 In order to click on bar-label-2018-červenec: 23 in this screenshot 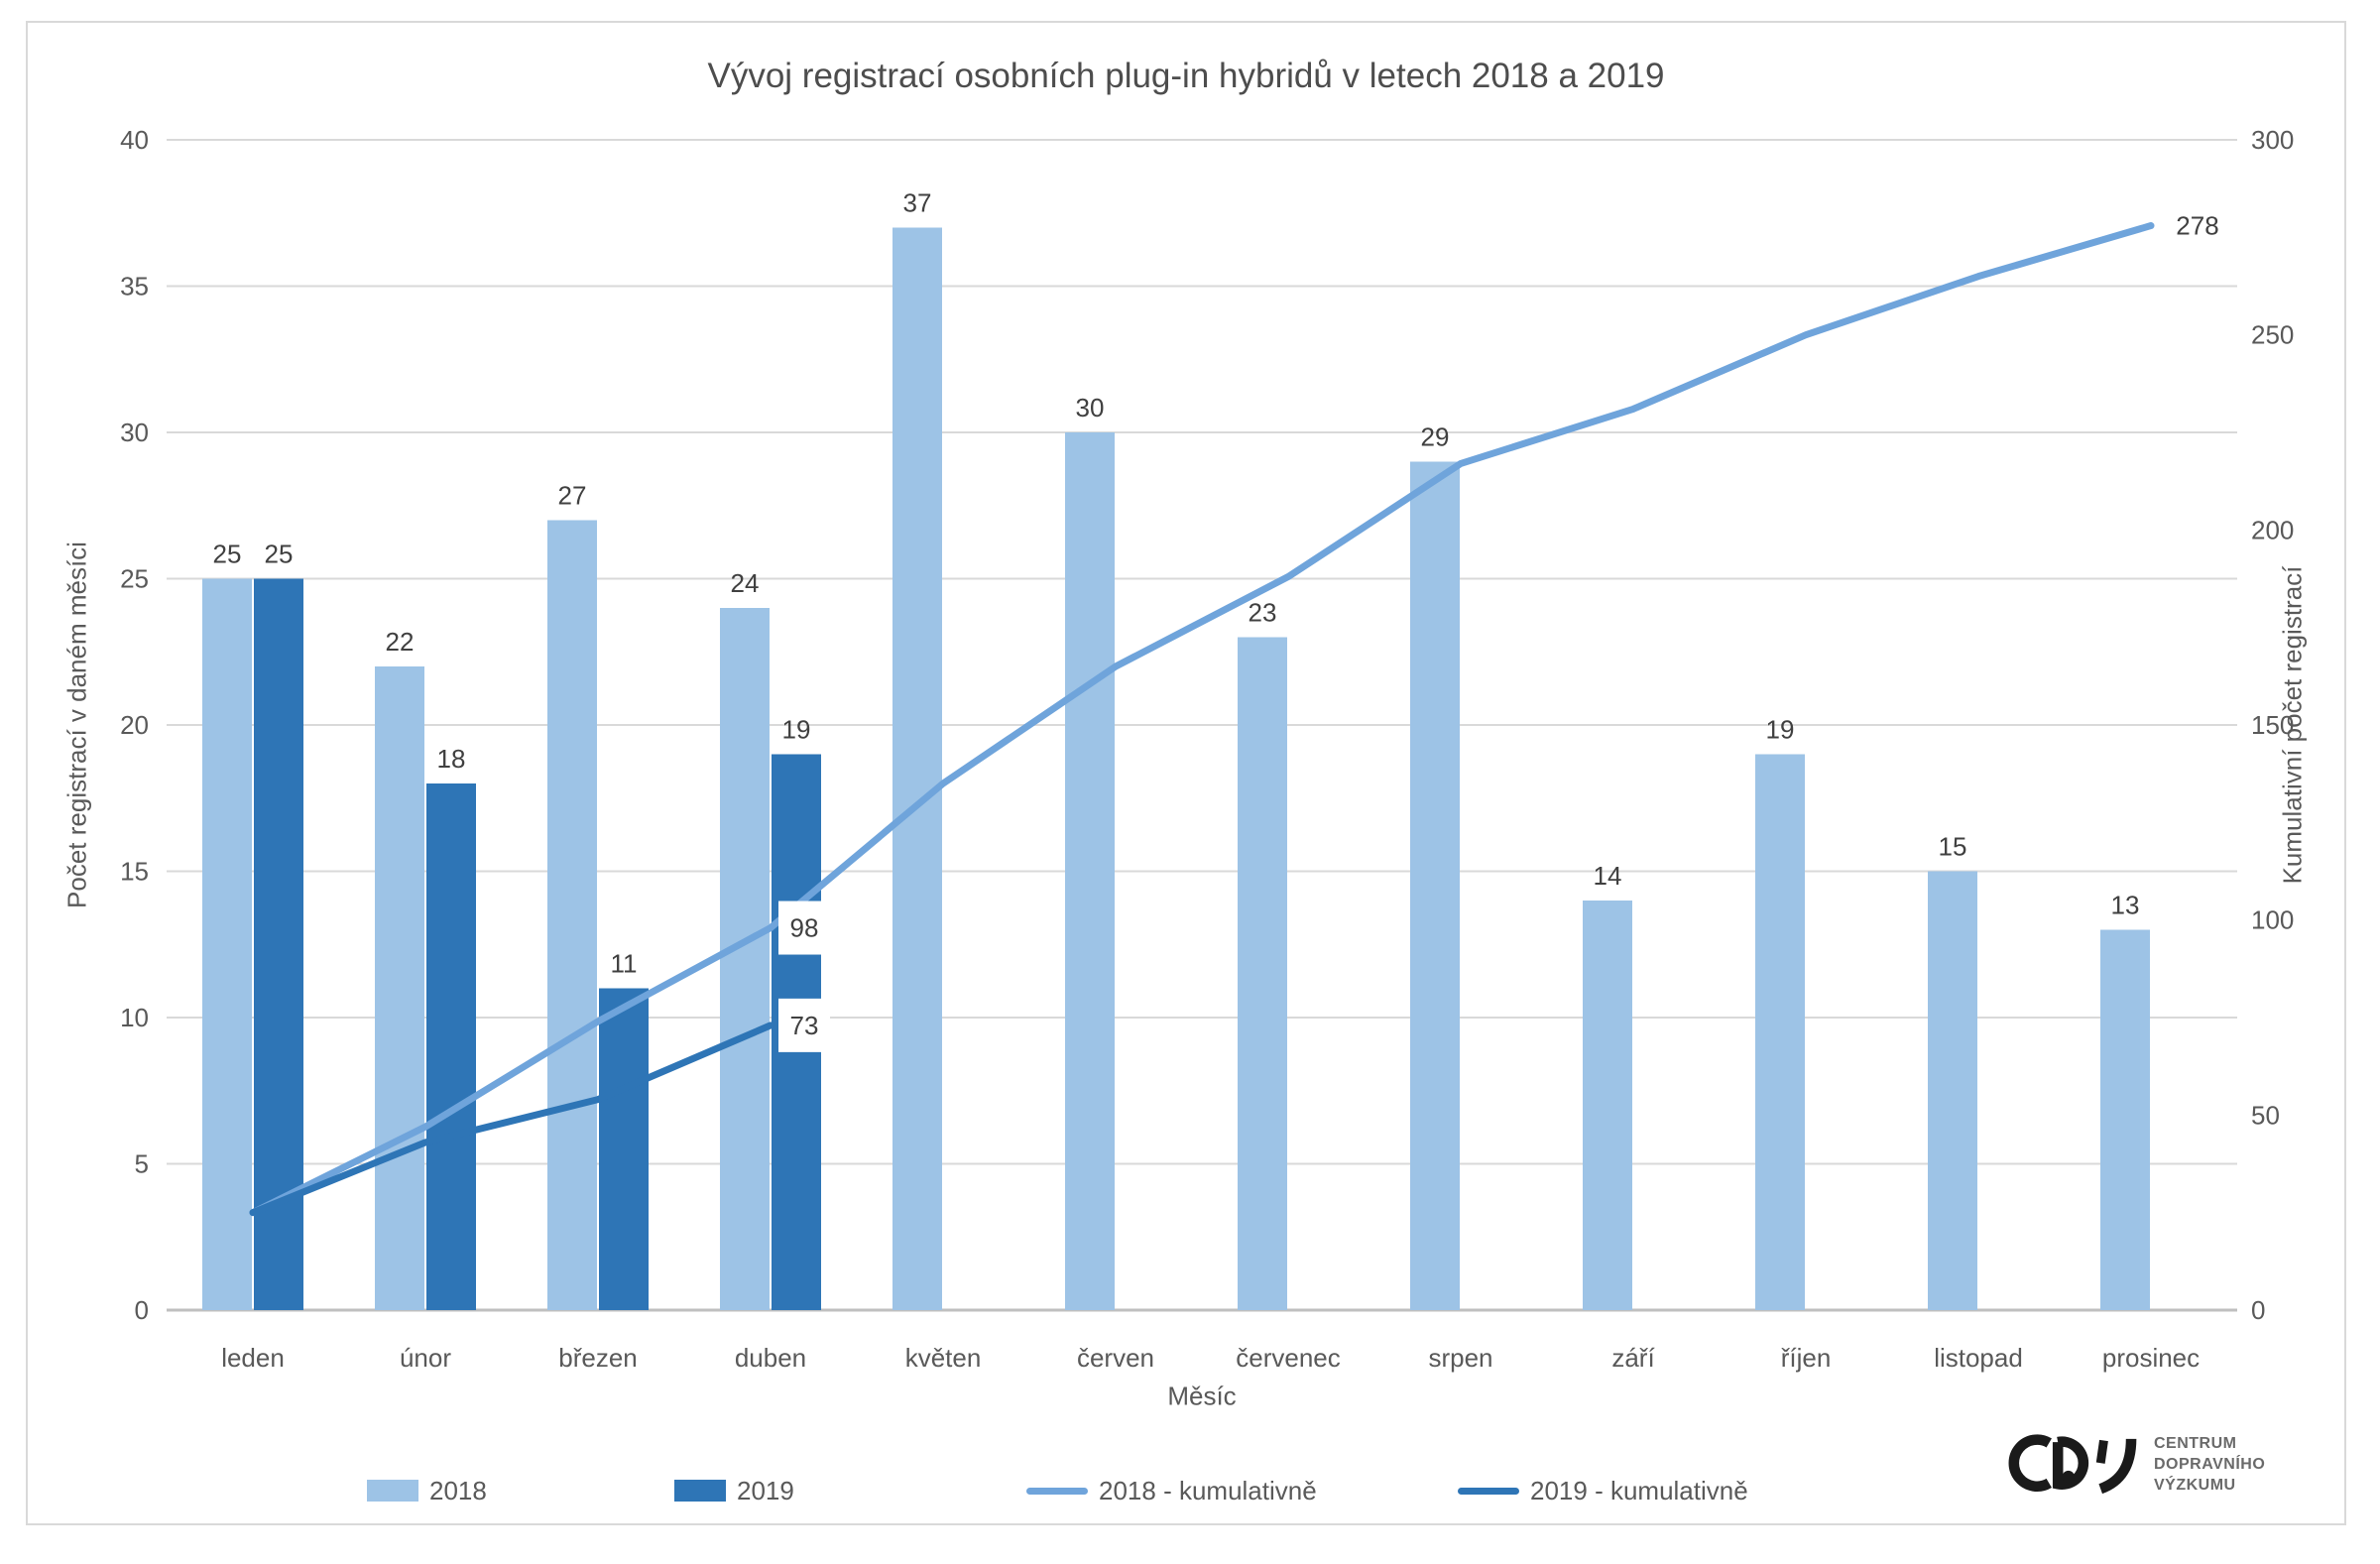, I will do `click(1263, 613)`.